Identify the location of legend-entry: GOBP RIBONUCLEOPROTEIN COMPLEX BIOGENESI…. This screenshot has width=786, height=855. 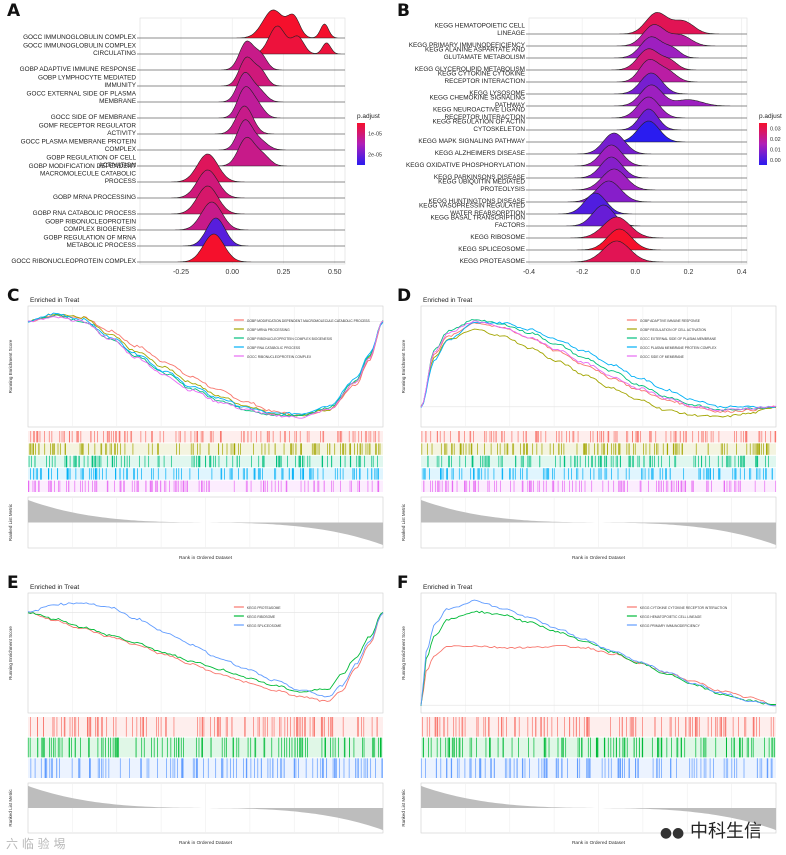
(290, 339).